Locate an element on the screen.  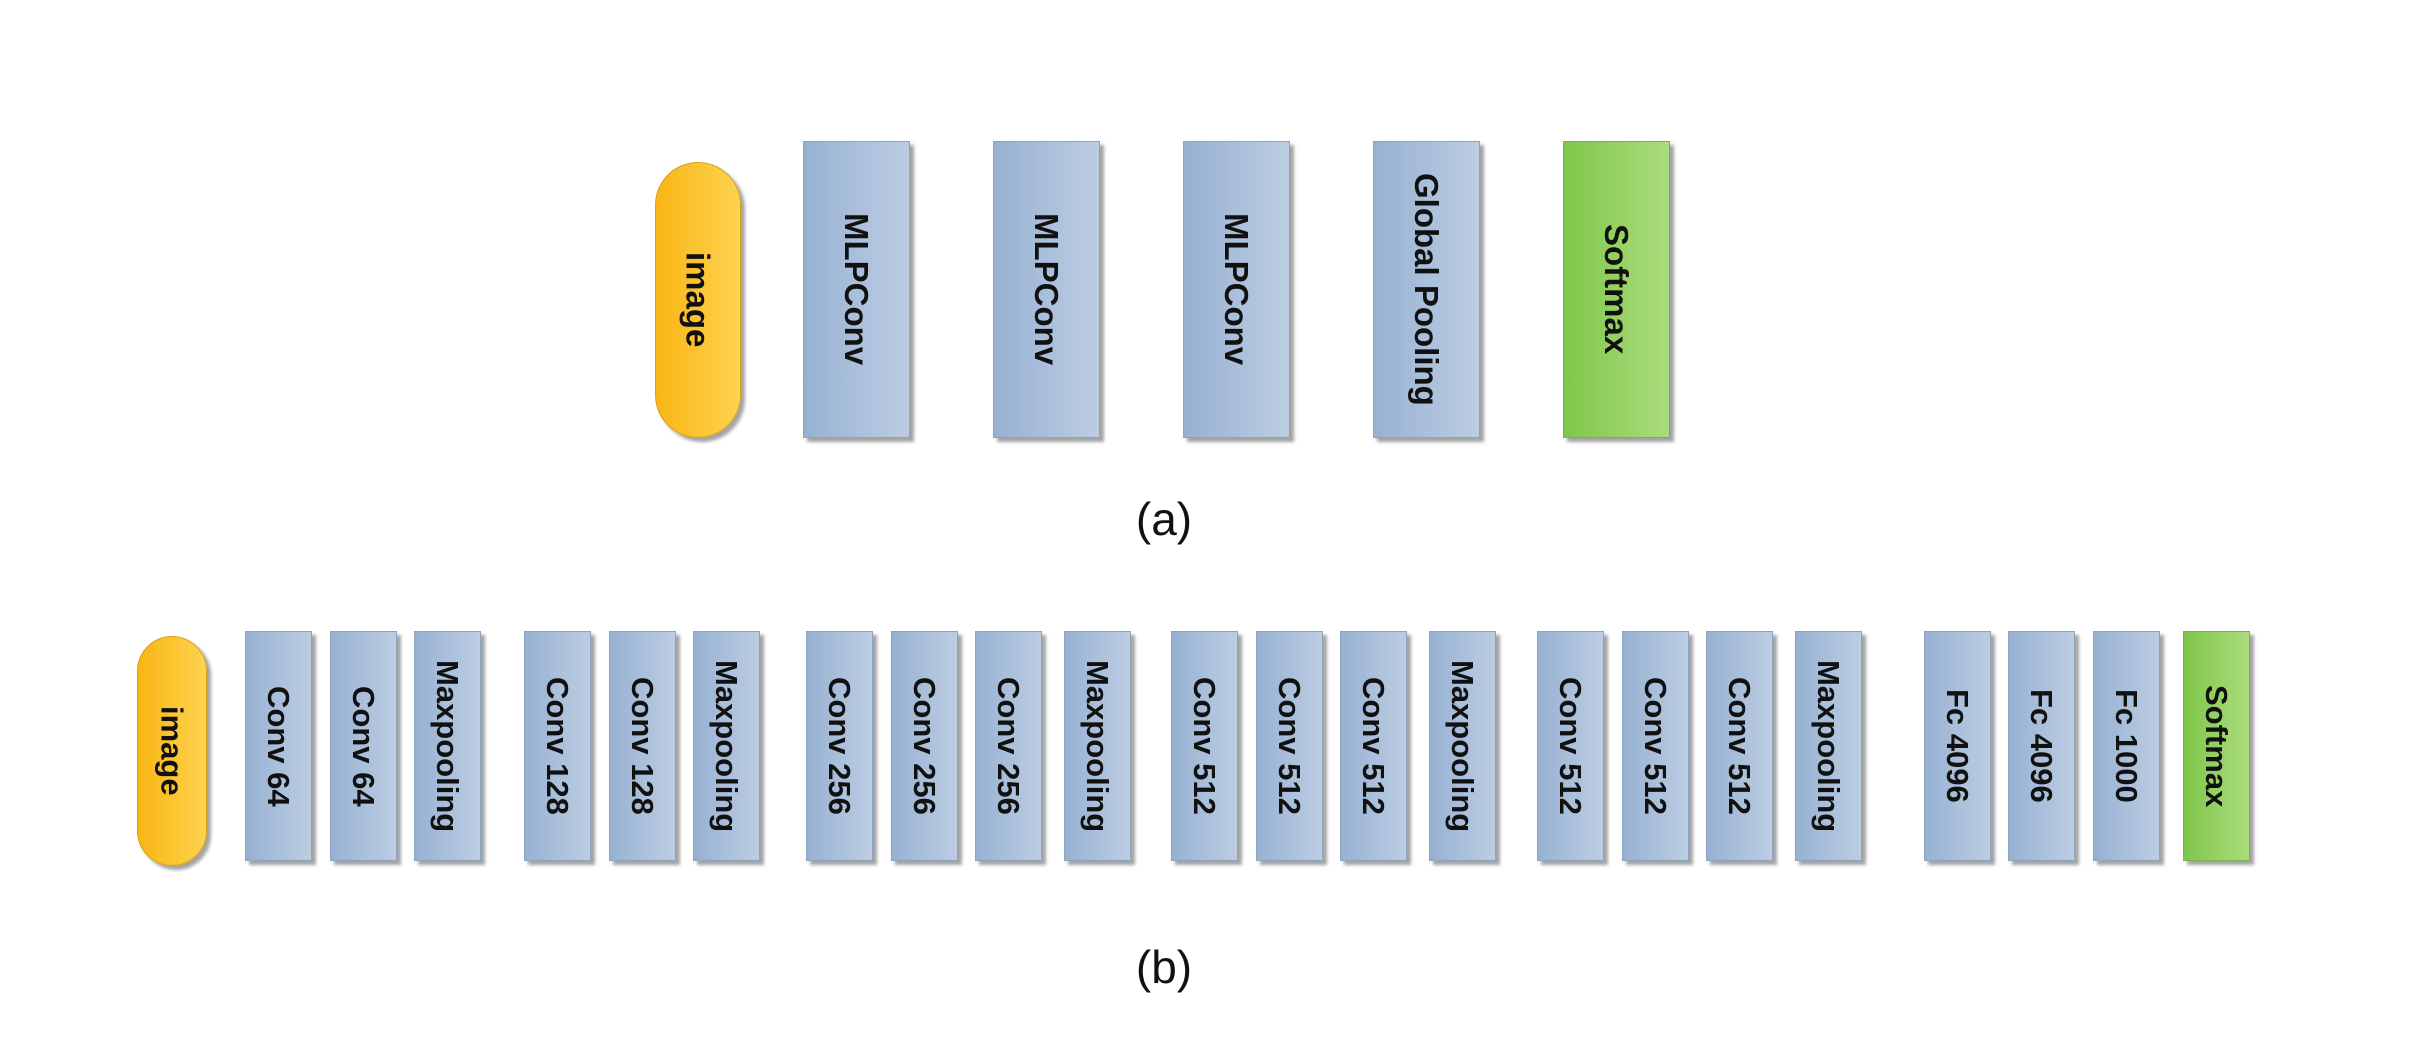
mlpconv-layer-2: MLPConv is located at coordinates (1046, 289).